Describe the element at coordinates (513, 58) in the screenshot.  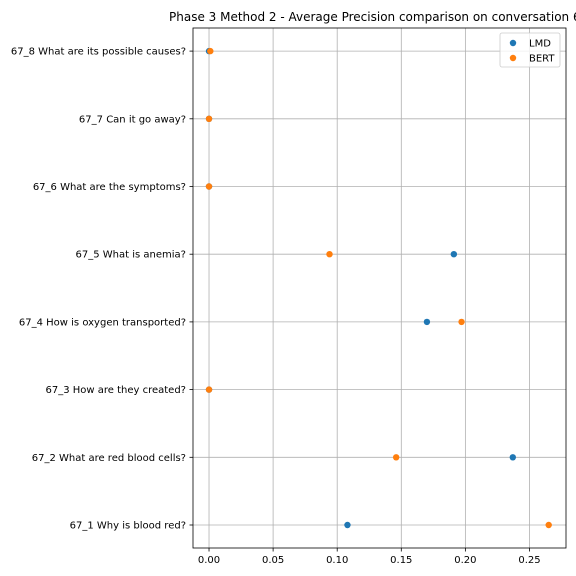
I see `legend-marker-bert` at that location.